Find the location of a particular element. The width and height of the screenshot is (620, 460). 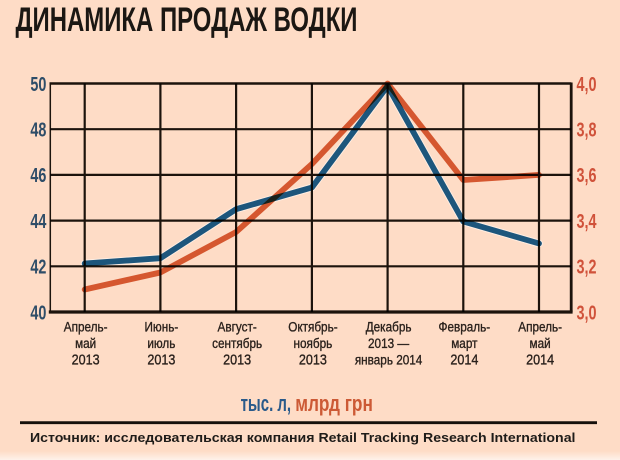

svg-text: 44 is located at coordinates (38, 221).